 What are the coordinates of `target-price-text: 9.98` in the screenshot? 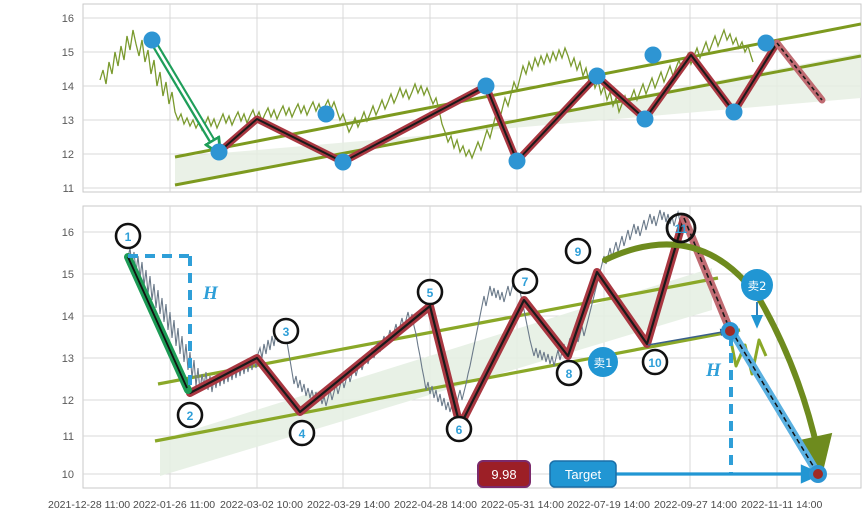 It's located at (503, 474).